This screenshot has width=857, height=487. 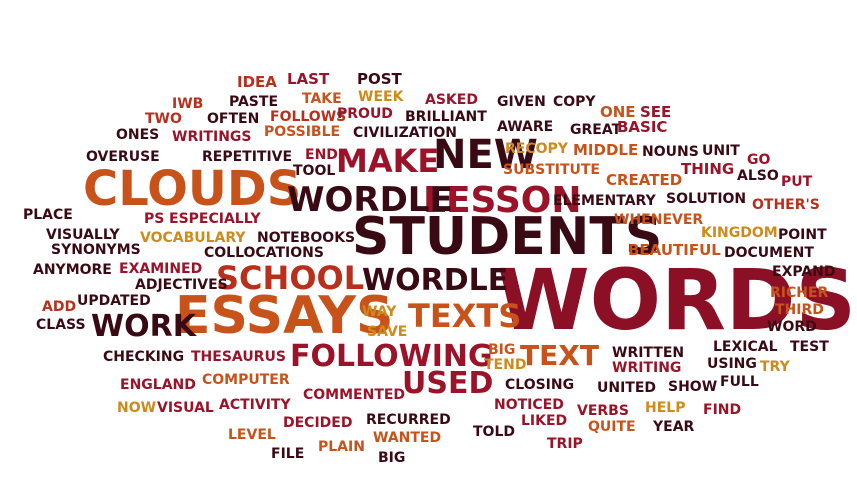 What do you see at coordinates (565, 444) in the screenshot?
I see `word-trip: TRIP` at bounding box center [565, 444].